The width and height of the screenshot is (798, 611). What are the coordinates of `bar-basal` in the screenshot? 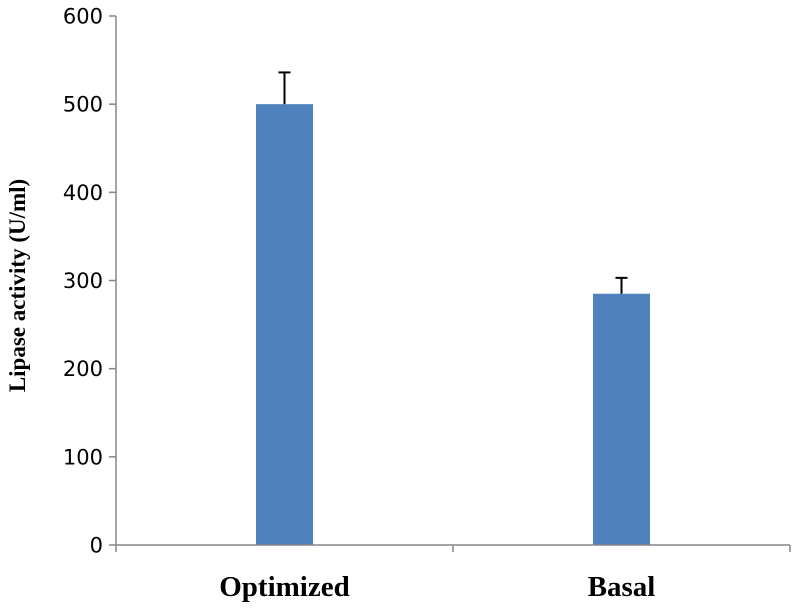 It's located at (621, 419).